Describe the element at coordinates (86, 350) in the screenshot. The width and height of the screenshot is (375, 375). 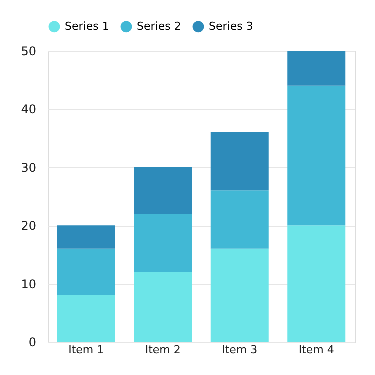
I see `x-tick-label: Item 1` at that location.